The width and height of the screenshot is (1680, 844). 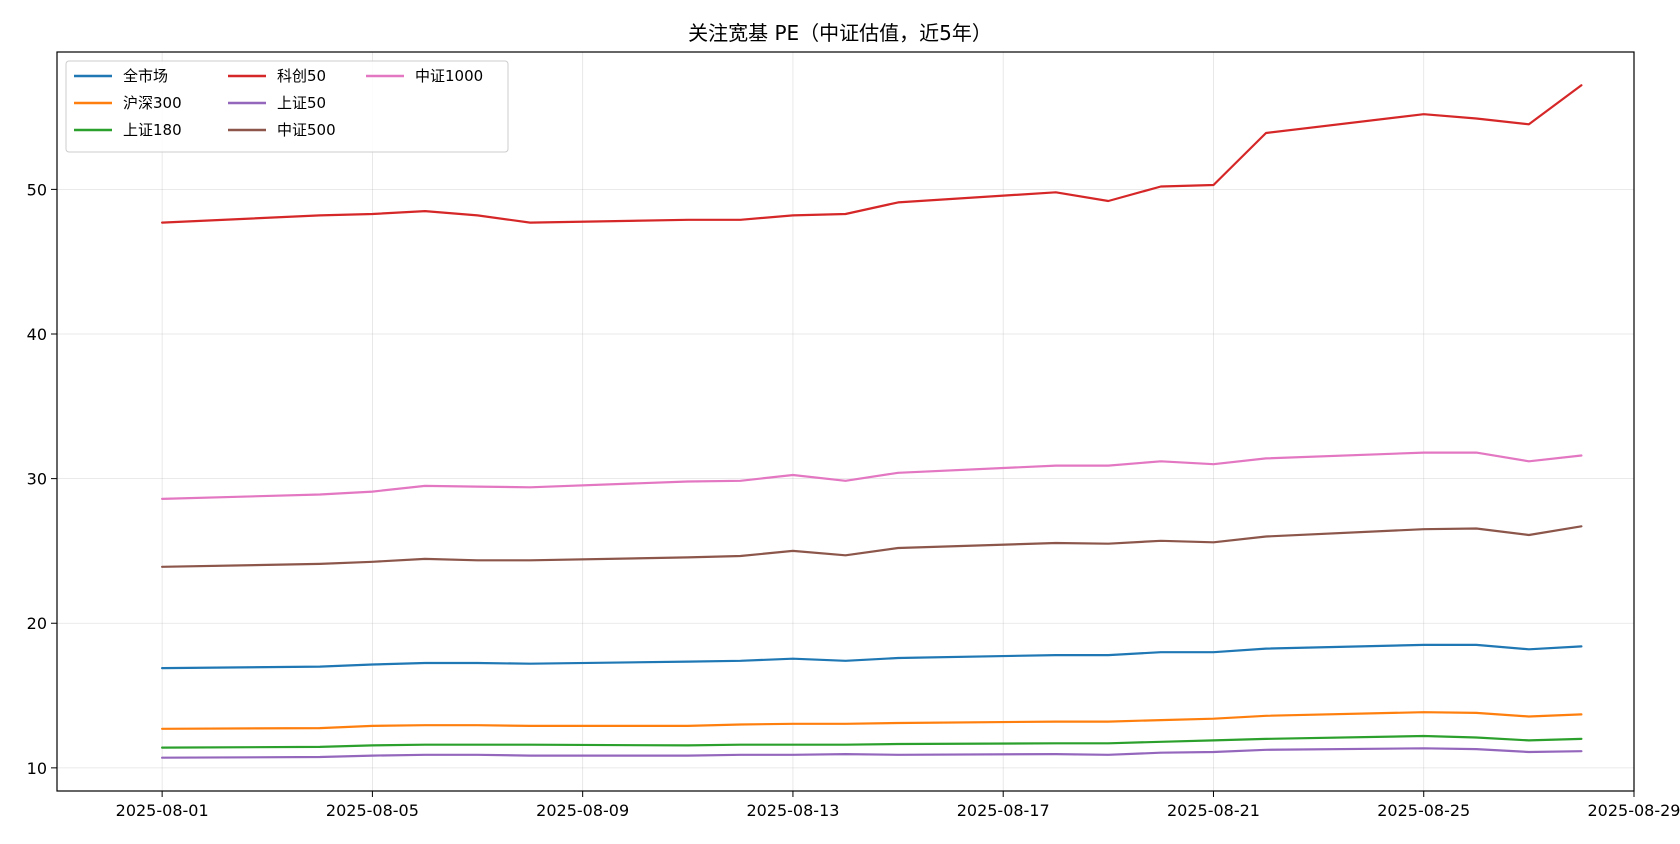 What do you see at coordinates (449, 76) in the screenshot?
I see `legend-label-6: 中证1000` at bounding box center [449, 76].